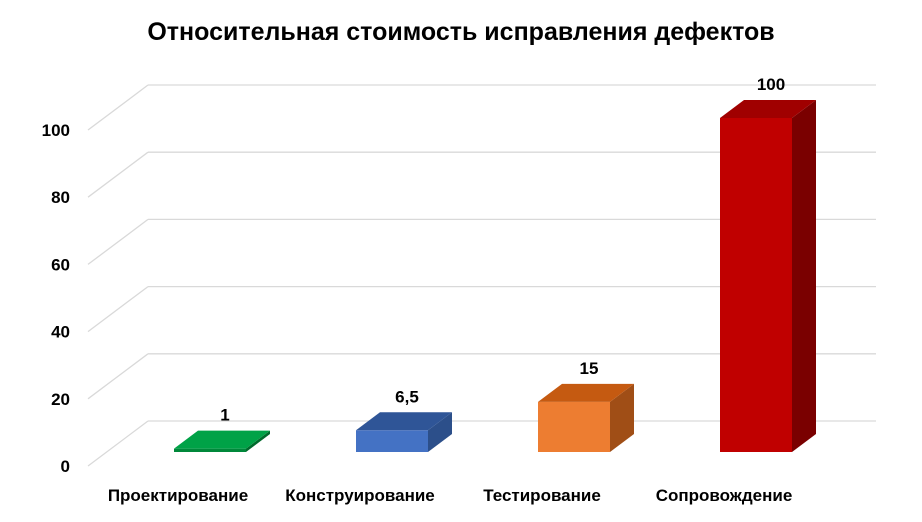  What do you see at coordinates (56, 130) in the screenshot?
I see `y-tick-label: 100` at bounding box center [56, 130].